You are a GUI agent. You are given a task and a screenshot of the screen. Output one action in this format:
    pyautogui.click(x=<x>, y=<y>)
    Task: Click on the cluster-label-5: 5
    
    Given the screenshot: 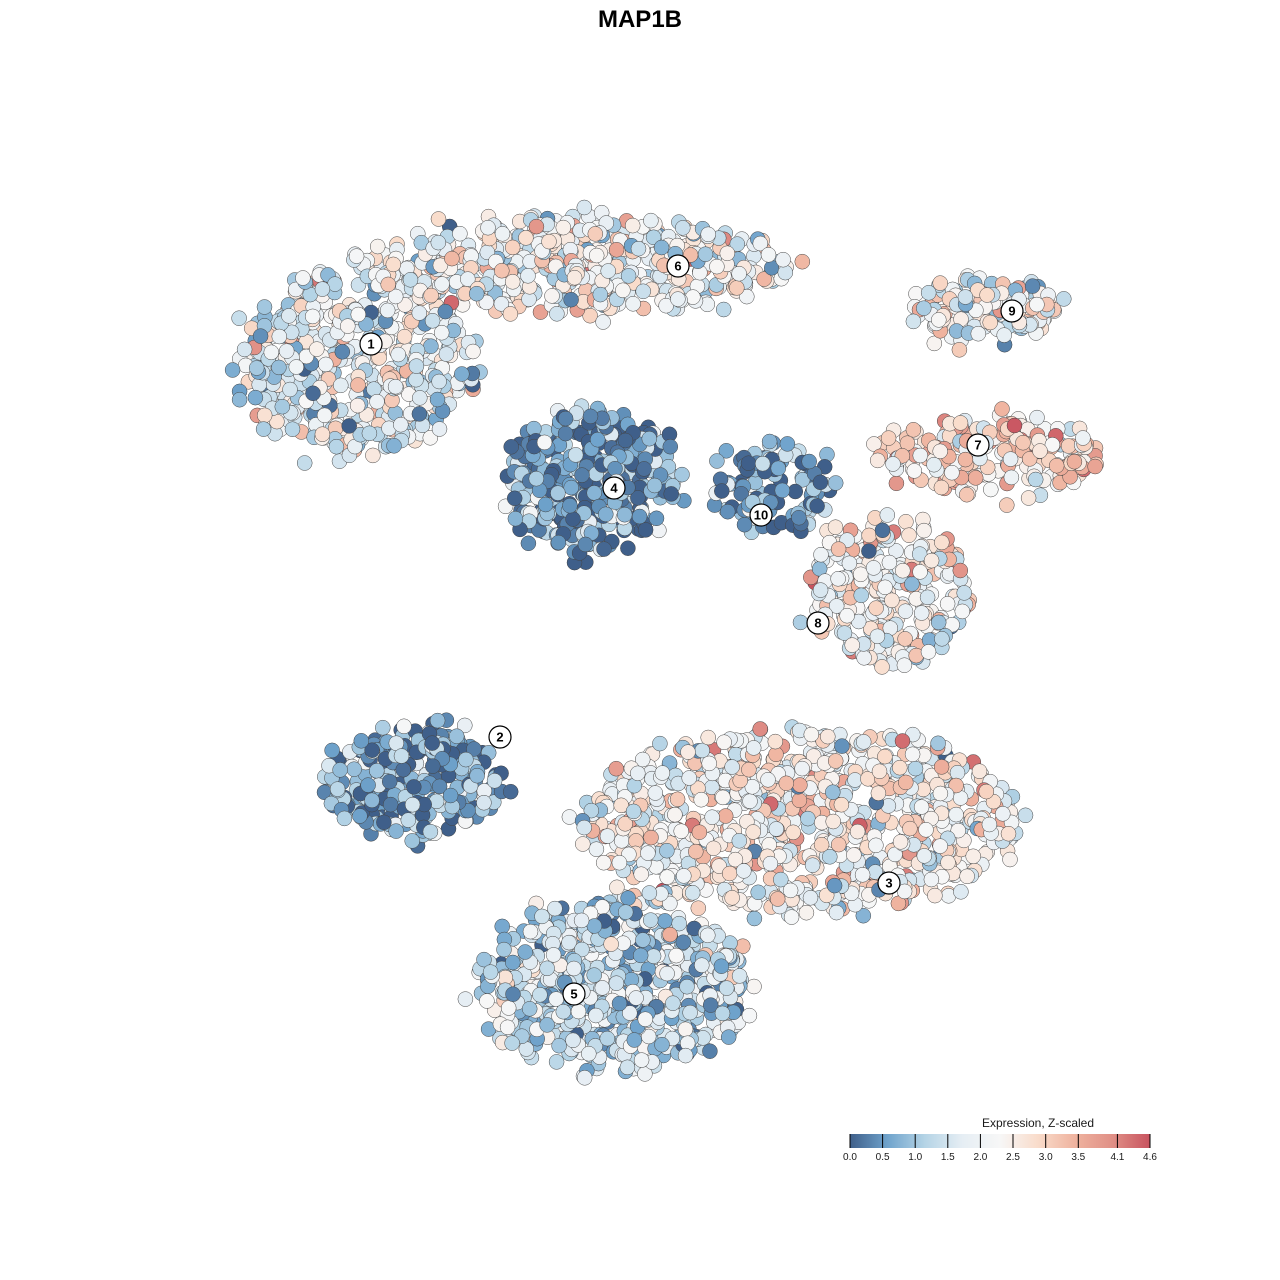 What is the action you would take?
    pyautogui.click(x=574, y=994)
    